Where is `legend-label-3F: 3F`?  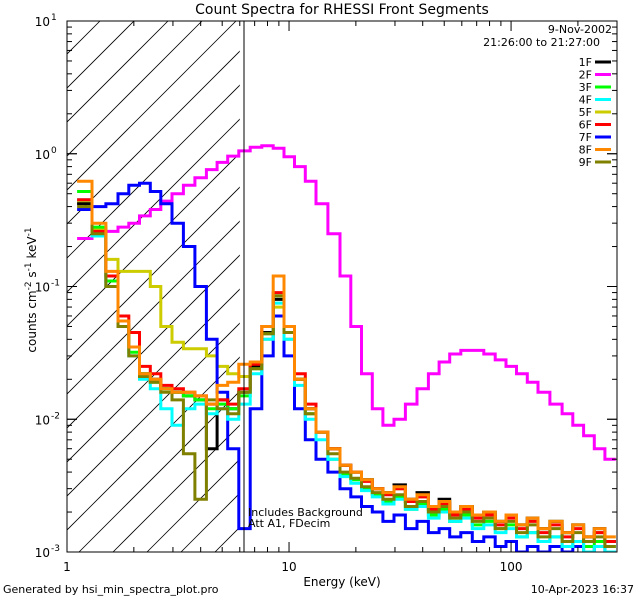 legend-label-3F: 3F is located at coordinates (585, 87).